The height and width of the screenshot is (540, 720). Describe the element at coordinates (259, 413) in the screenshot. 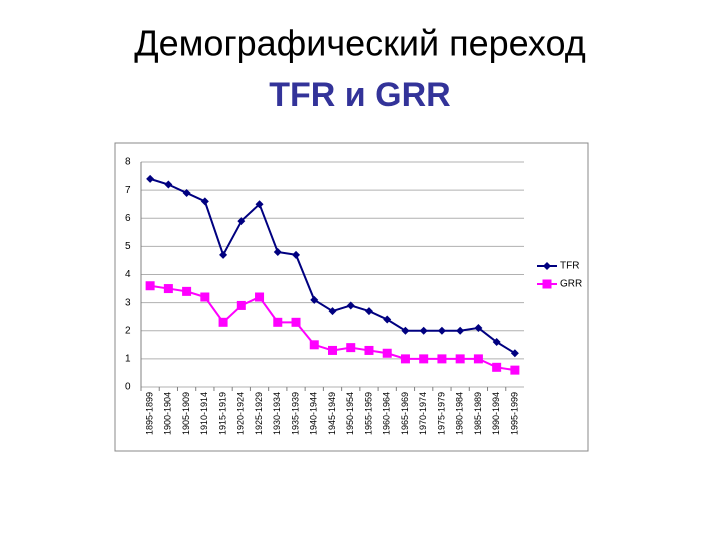

I see `x-tick-label: 1925-1929` at that location.